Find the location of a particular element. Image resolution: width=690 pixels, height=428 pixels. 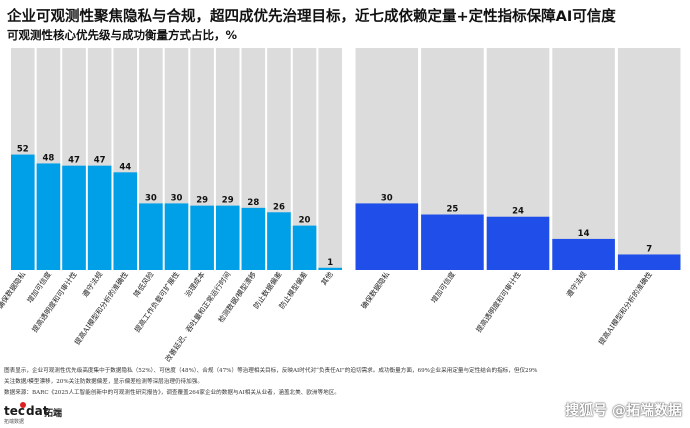

left-category-label-3: 遵守法规 is located at coordinates (92, 284).